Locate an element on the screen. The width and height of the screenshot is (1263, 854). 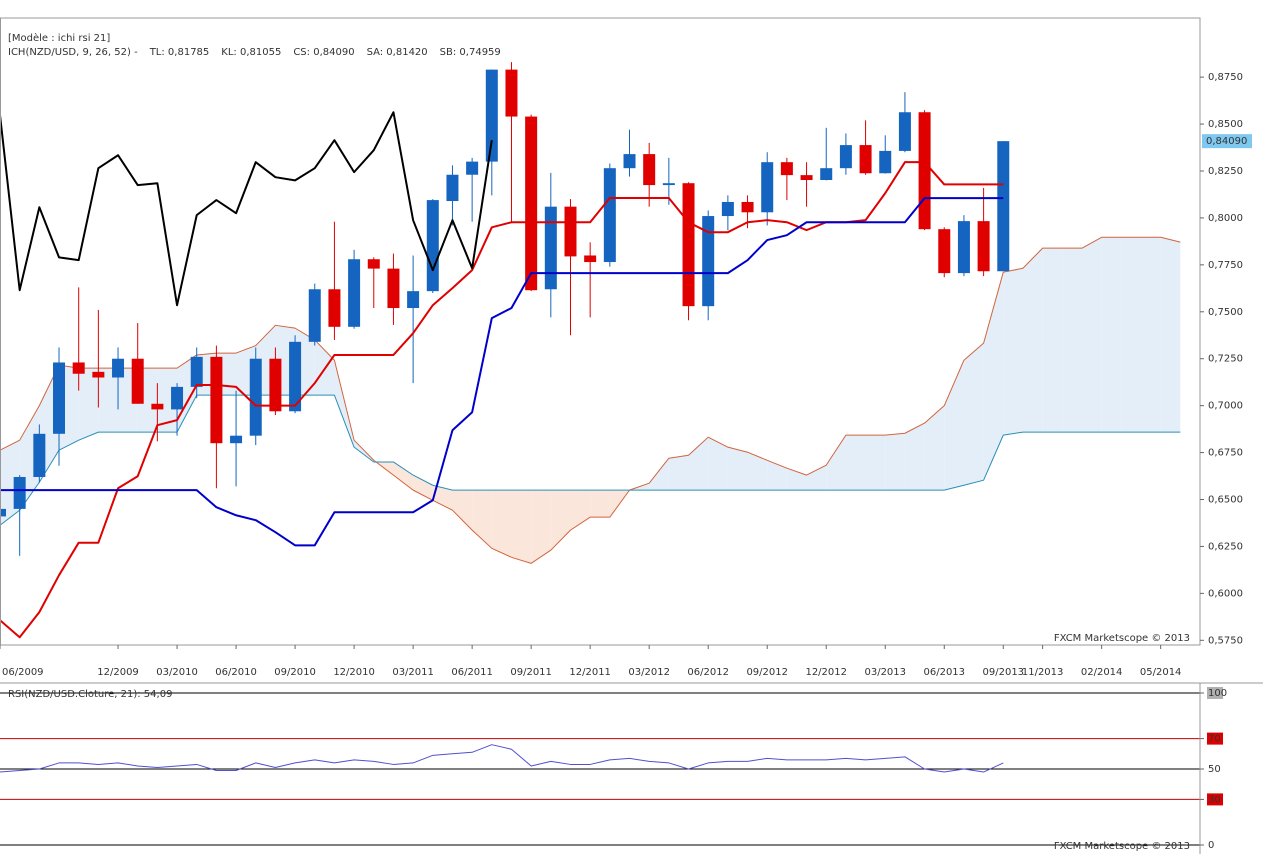
x-tick-label: 06/2012 is located at coordinates (708, 672).